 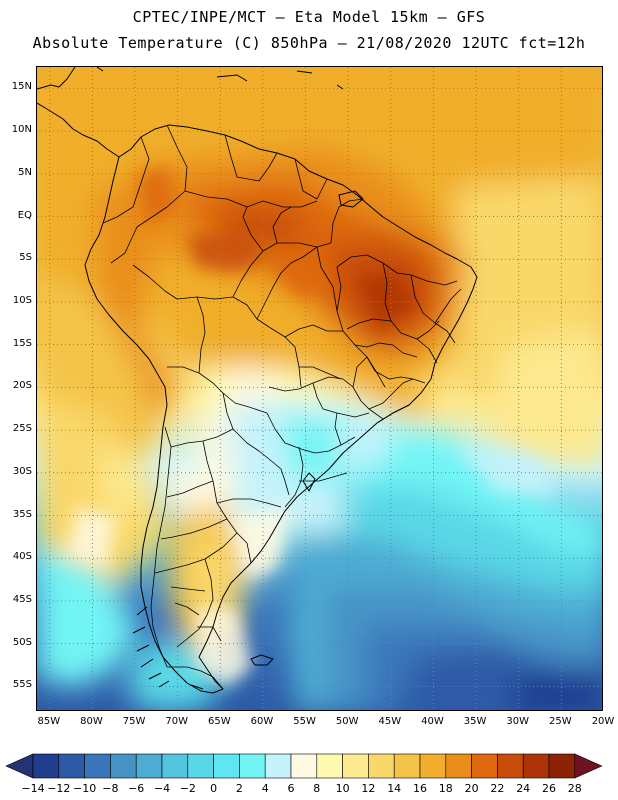 I want to click on colorbar-tick-label: 6, so click(x=291, y=788).